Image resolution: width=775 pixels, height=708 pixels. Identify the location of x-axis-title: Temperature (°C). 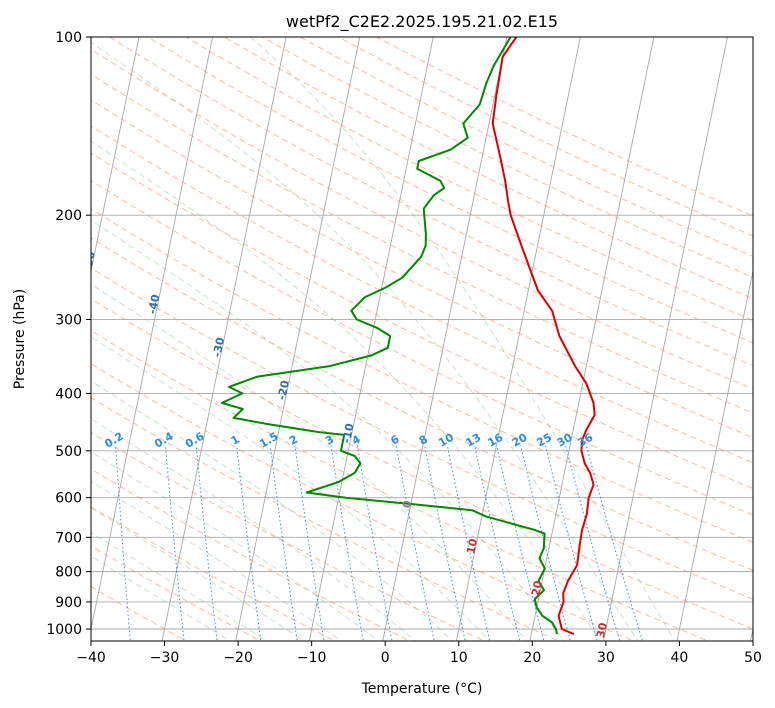
(422, 689).